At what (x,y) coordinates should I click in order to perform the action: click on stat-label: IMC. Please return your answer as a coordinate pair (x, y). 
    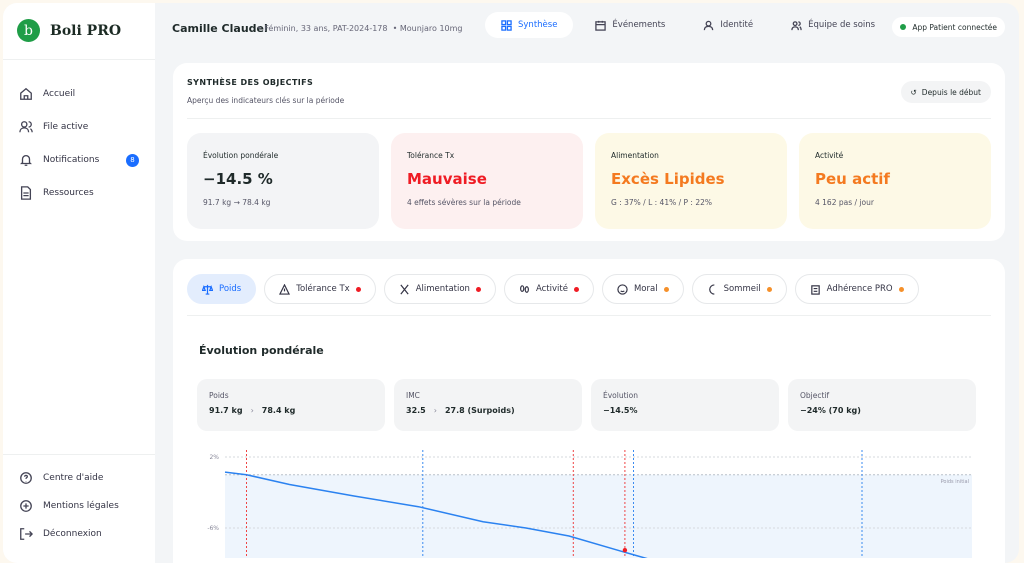
    Looking at the image, I should click on (413, 395).